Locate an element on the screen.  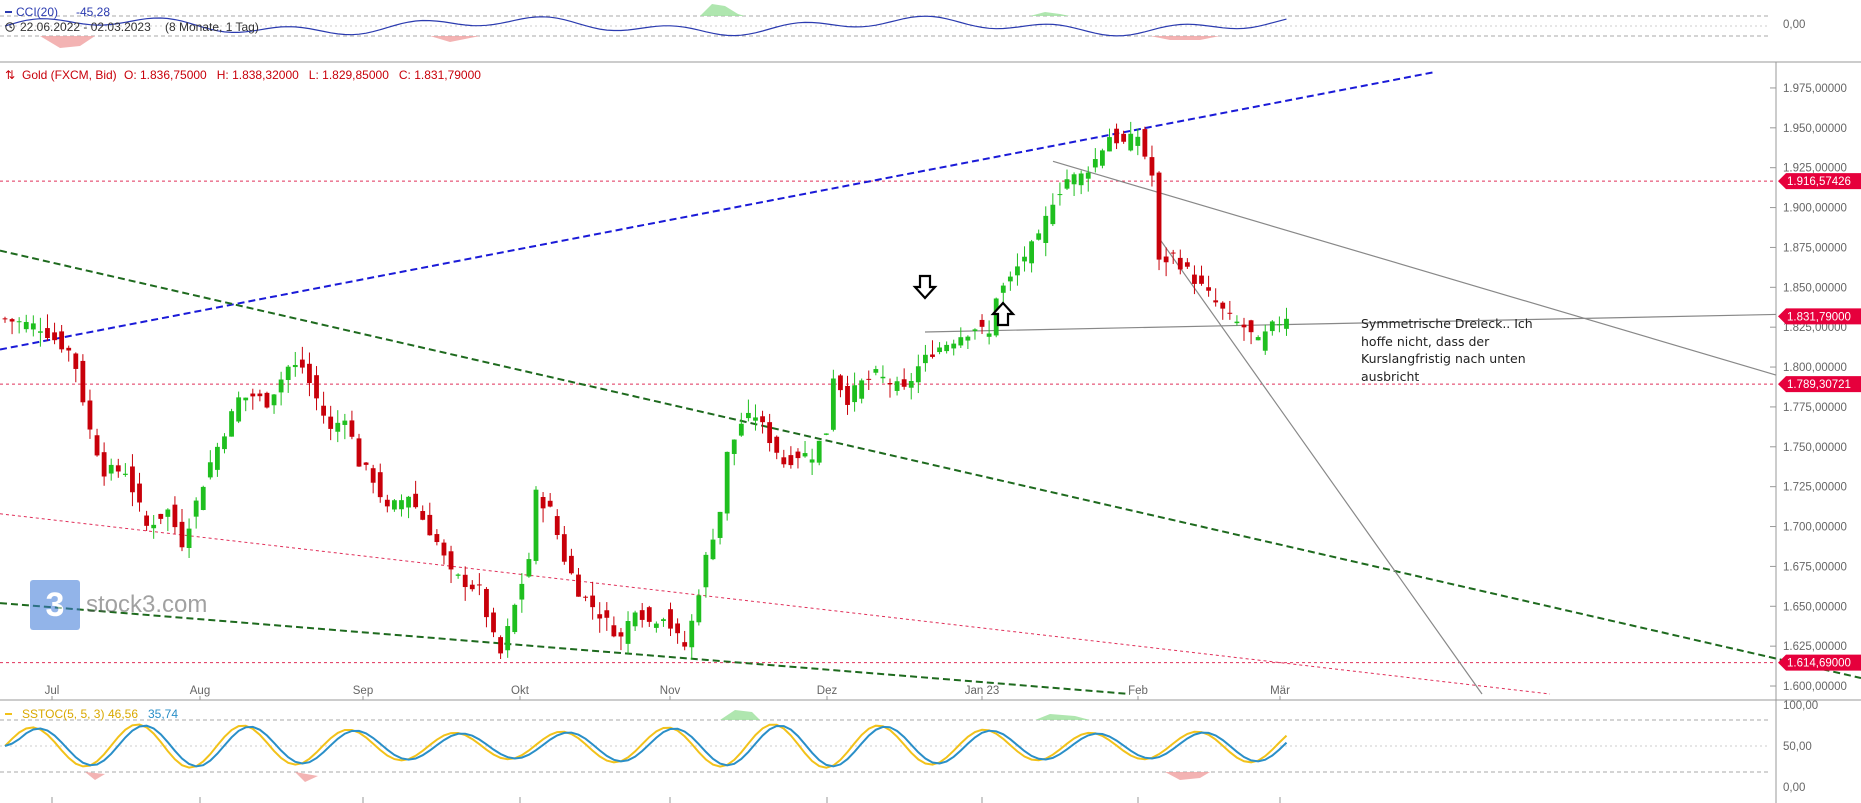
y-tick-label: 1.650,00000 is located at coordinates (1815, 607).